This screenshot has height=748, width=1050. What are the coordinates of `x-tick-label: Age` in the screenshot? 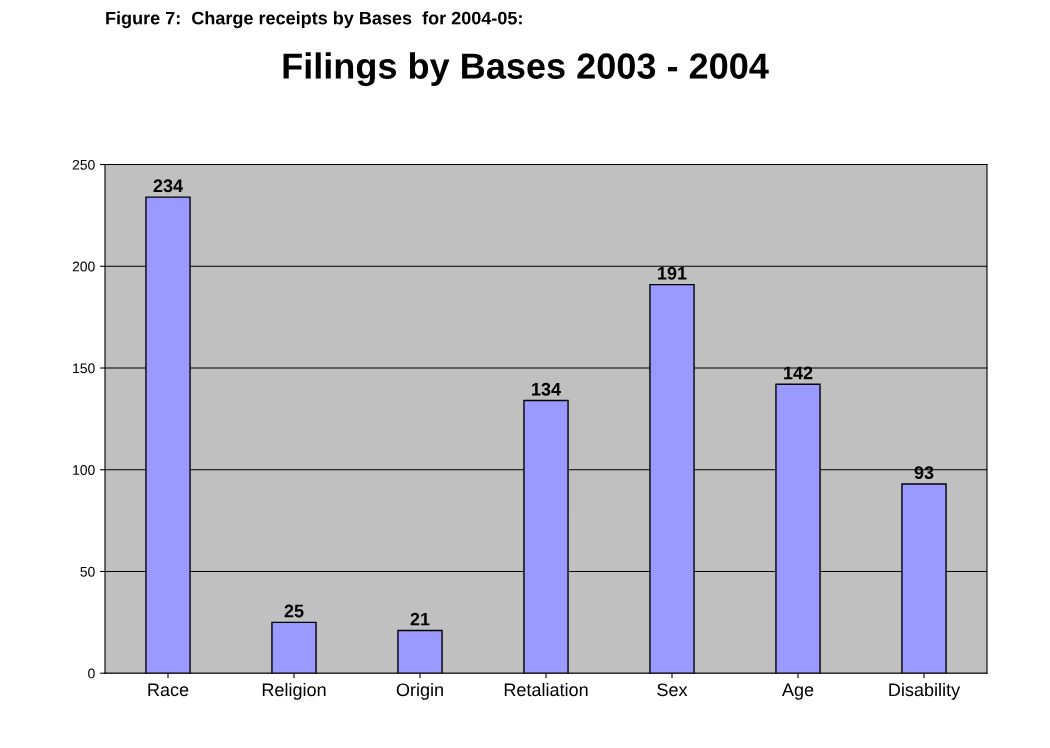 It's located at (797, 691).